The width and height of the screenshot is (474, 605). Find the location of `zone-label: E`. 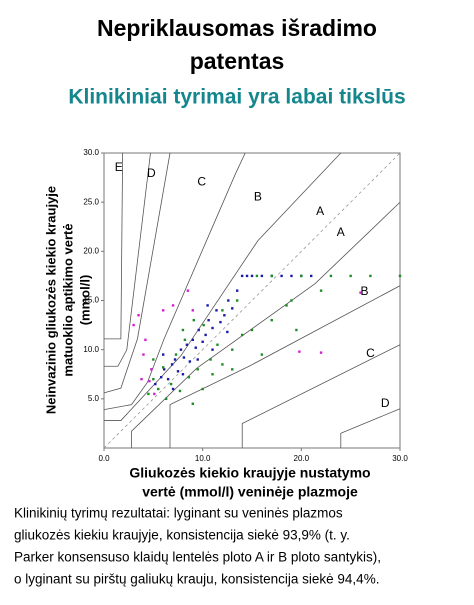

zone-label: E is located at coordinates (119, 167).